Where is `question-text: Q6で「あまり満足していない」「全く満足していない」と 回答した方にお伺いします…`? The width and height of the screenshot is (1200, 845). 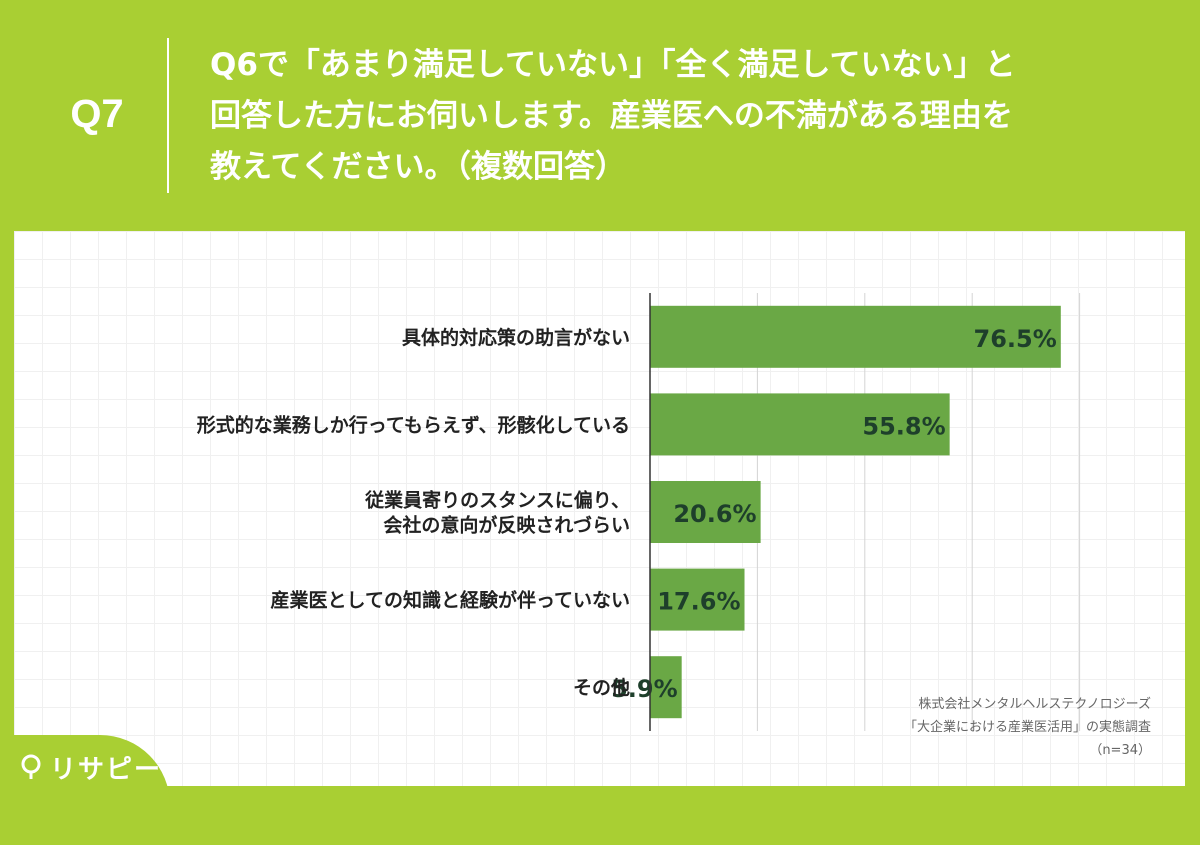 question-text: Q6で「あまり満足していない」「全く満足していない」と 回答した方にお伺いします… is located at coordinates (690, 116).